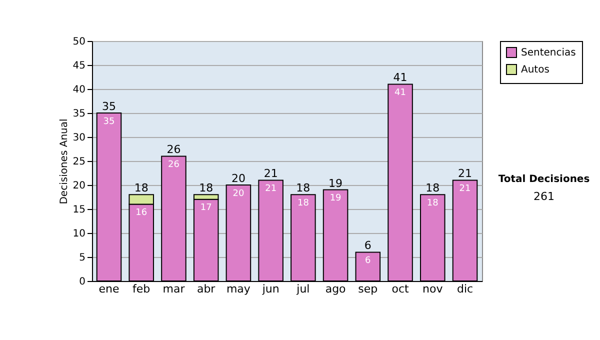  Describe the element at coordinates (238, 178) in the screenshot. I see `total-label: 20` at that location.